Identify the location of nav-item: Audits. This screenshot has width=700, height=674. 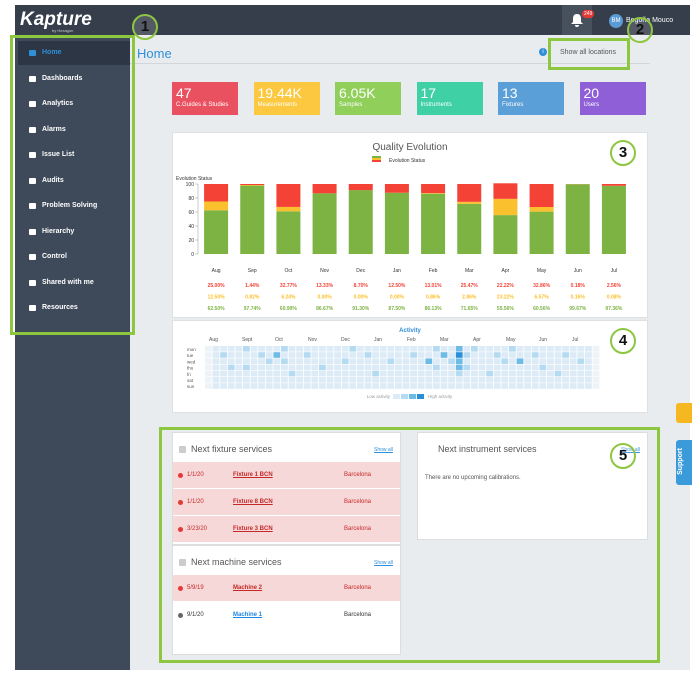
(53, 180).